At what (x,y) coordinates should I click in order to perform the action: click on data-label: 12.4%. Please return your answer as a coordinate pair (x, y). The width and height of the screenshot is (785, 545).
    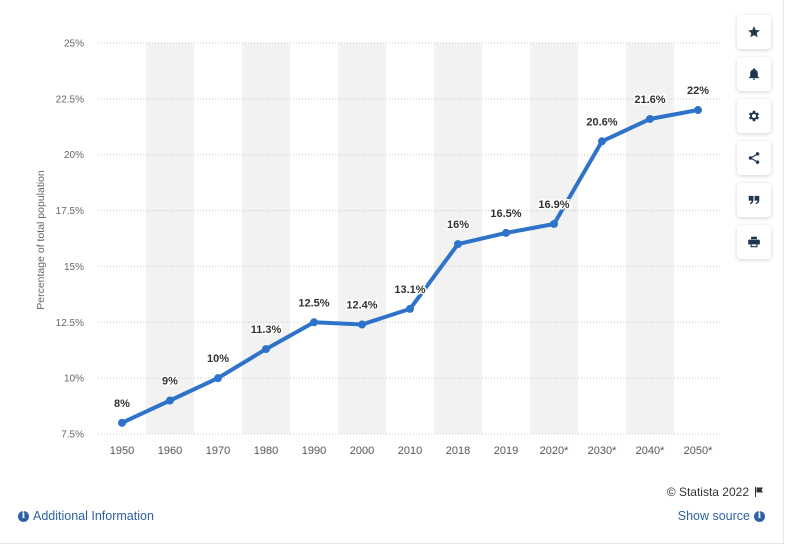
    Looking at the image, I should click on (361, 306).